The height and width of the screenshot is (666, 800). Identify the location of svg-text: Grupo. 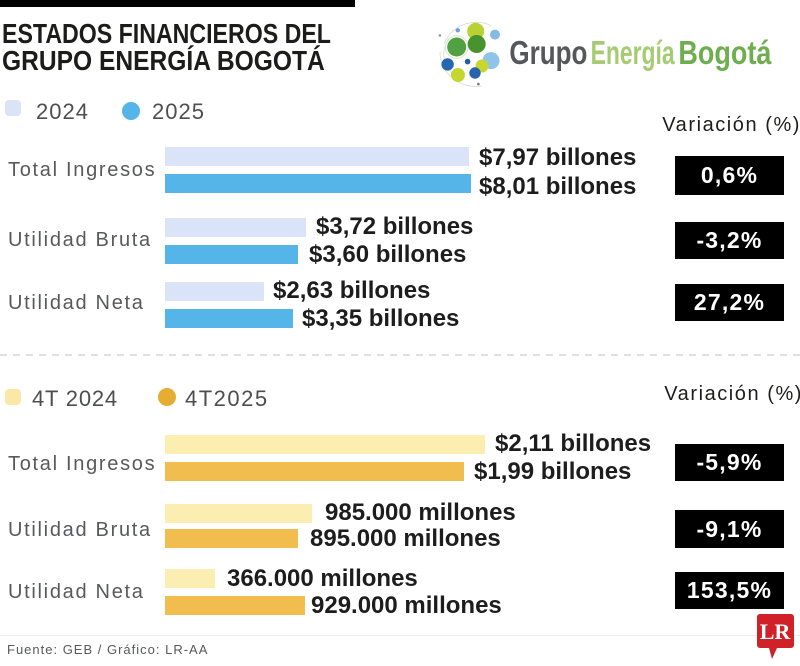
(548, 52).